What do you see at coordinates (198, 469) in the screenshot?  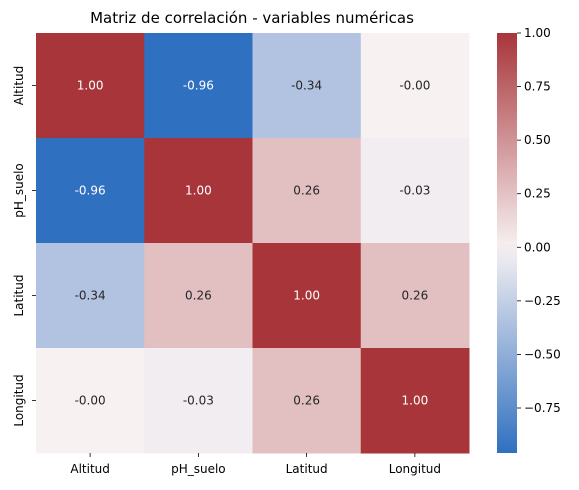 I see `x-tick-label: pH_suelo` at bounding box center [198, 469].